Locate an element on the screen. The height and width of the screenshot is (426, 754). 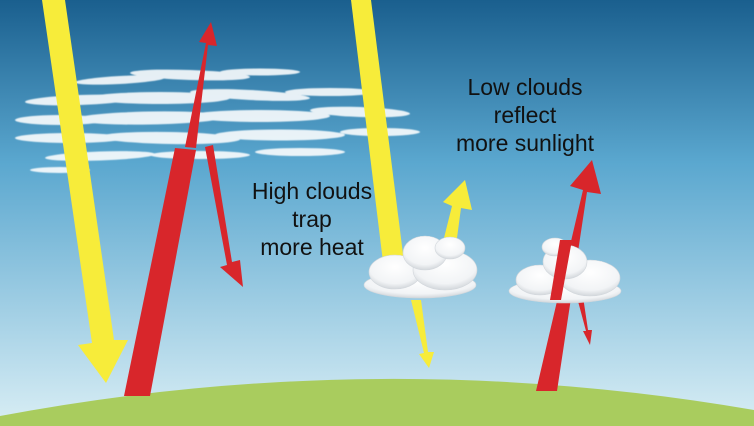
high-clouds-line-1: High clouds is located at coordinates (312, 191).